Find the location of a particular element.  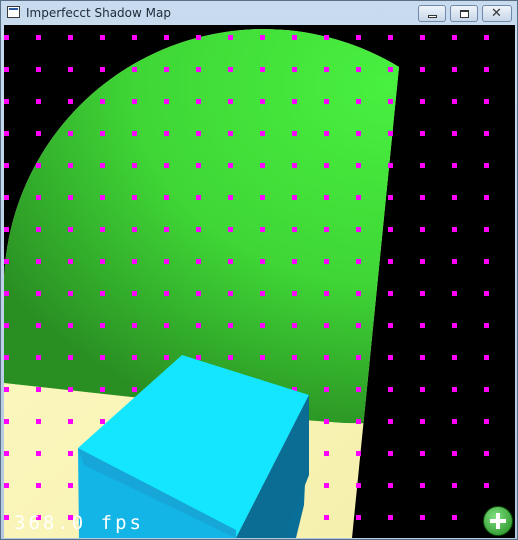

cube-right-side is located at coordinates (272, 466).